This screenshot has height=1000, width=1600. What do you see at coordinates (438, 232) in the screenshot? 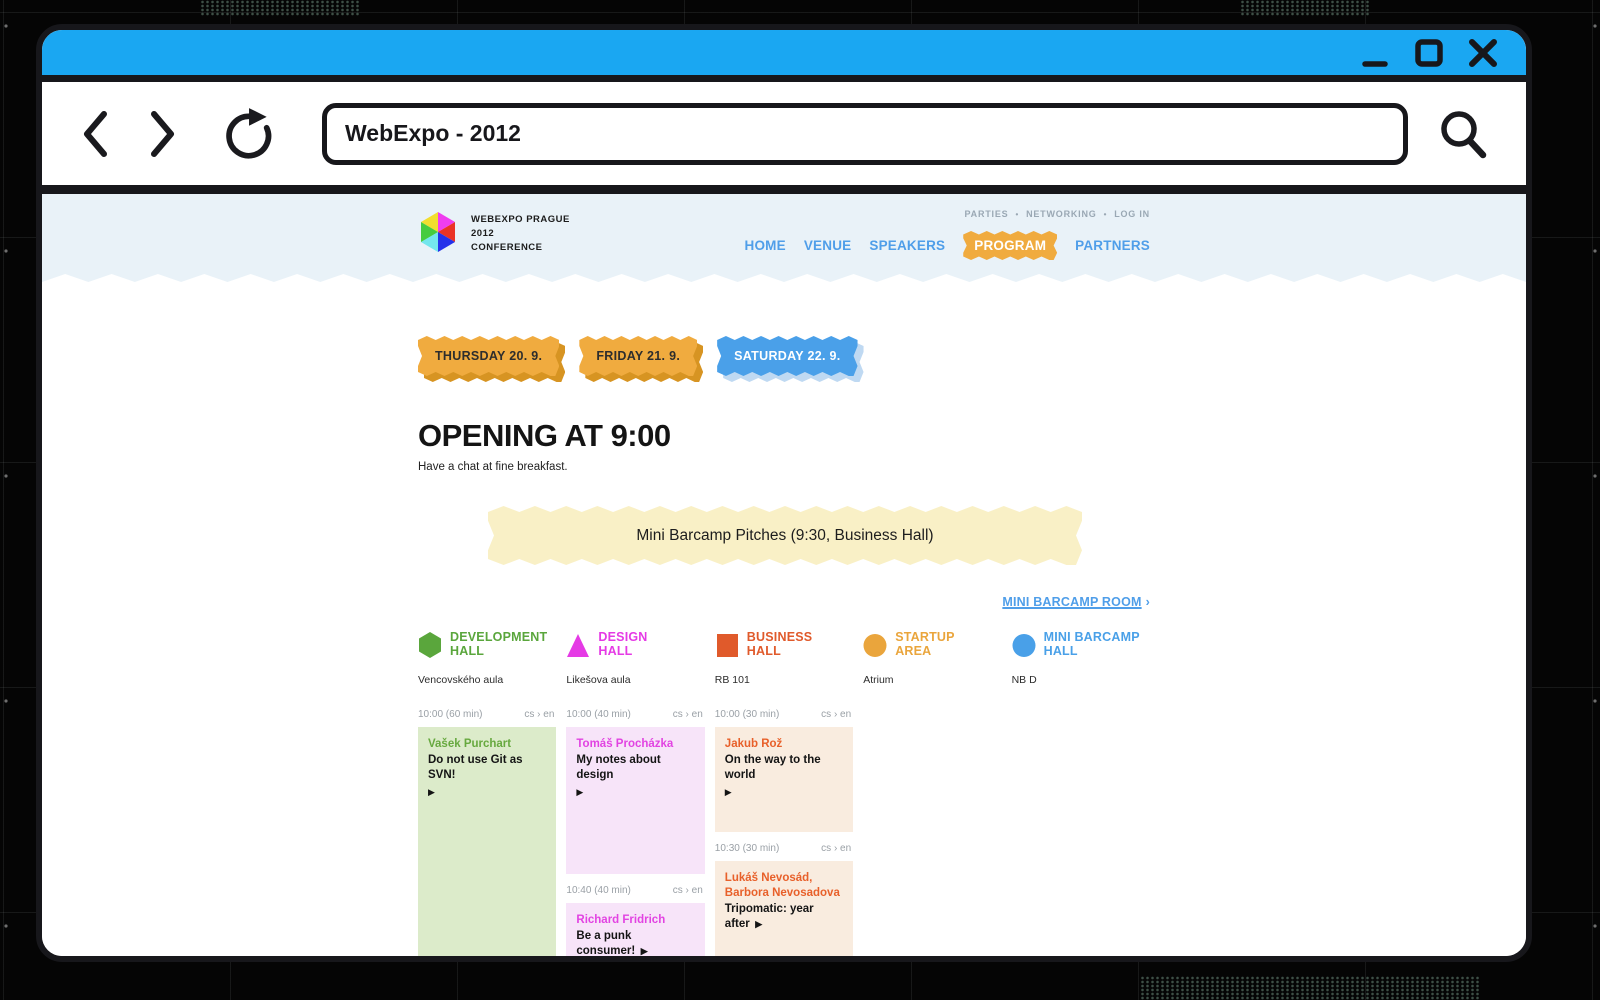
I see `webexpo-logo-icon` at bounding box center [438, 232].